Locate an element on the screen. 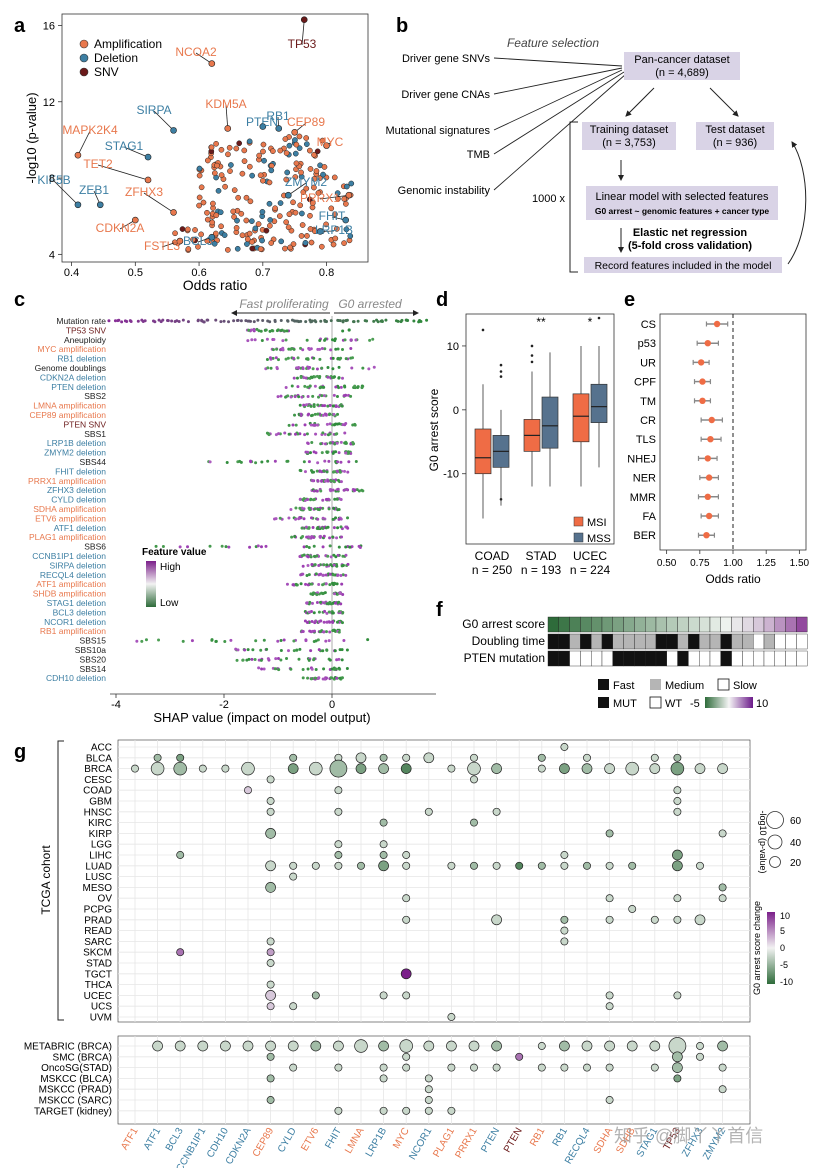  gene-axis-label: MYC is located at coordinates (401, 1138).